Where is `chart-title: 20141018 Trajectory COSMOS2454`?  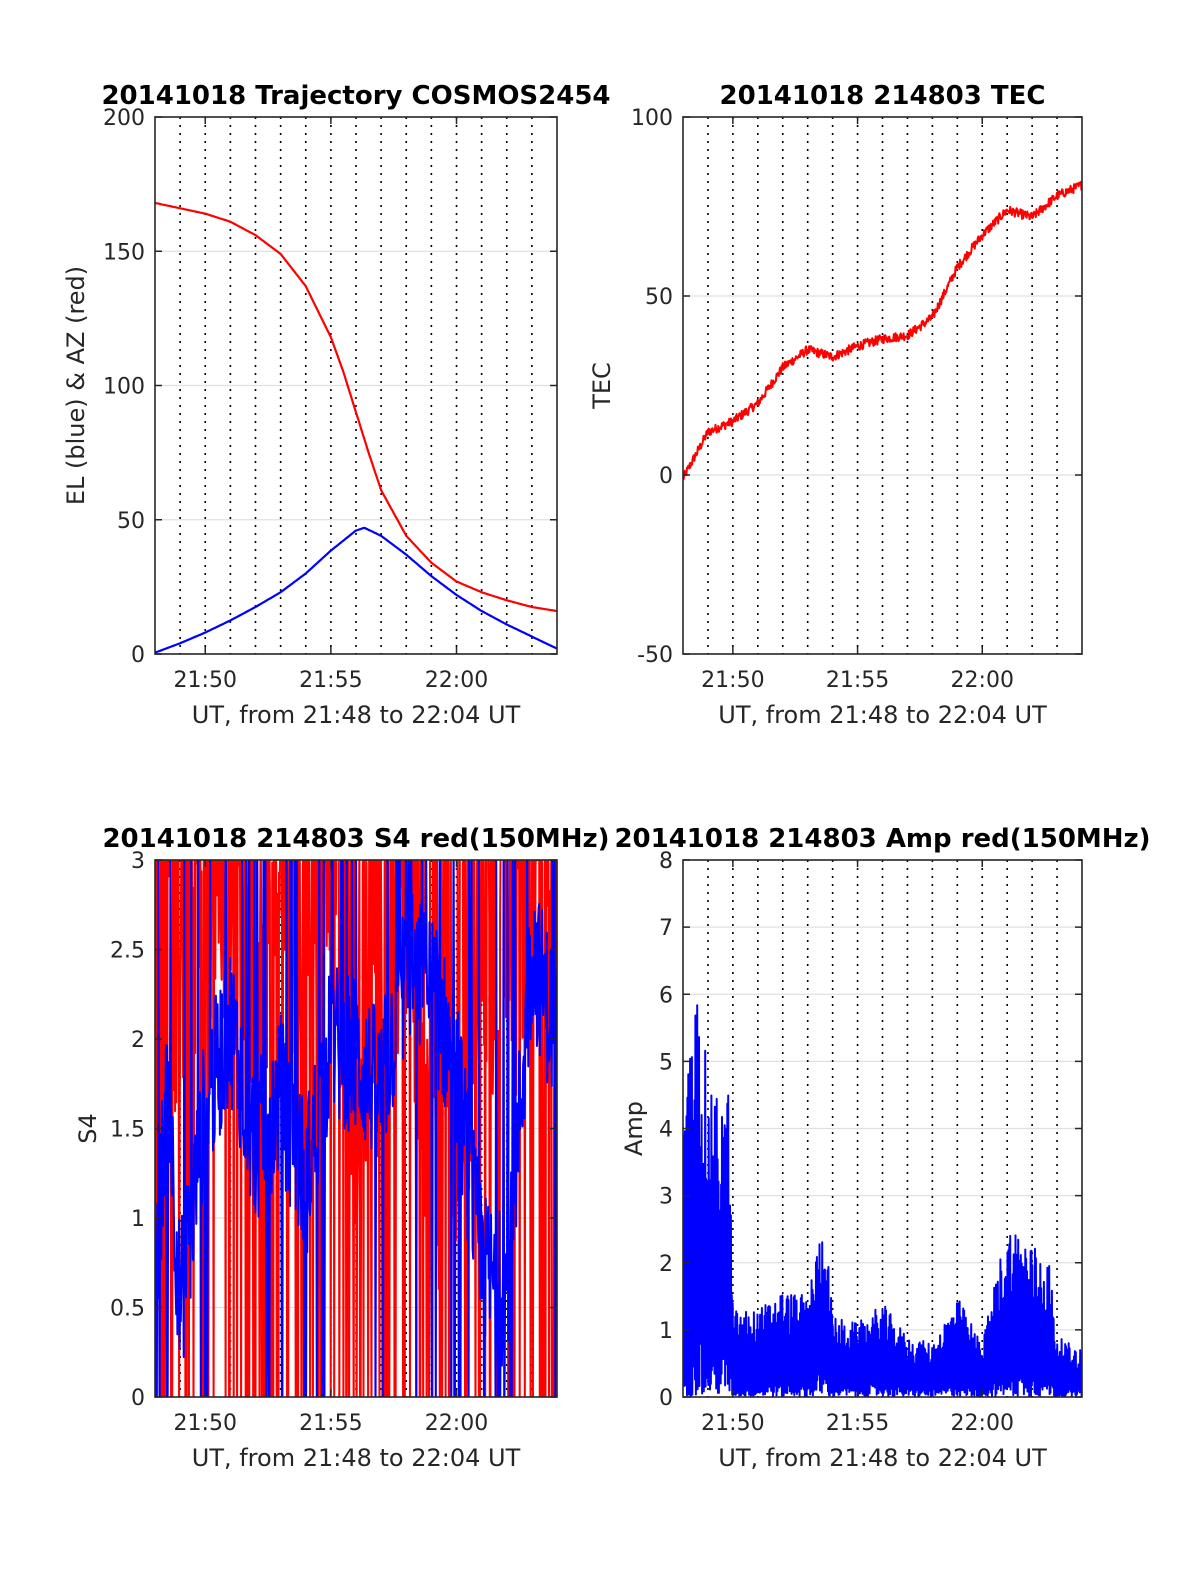
chart-title: 20141018 Trajectory COSMOS2454 is located at coordinates (355, 96).